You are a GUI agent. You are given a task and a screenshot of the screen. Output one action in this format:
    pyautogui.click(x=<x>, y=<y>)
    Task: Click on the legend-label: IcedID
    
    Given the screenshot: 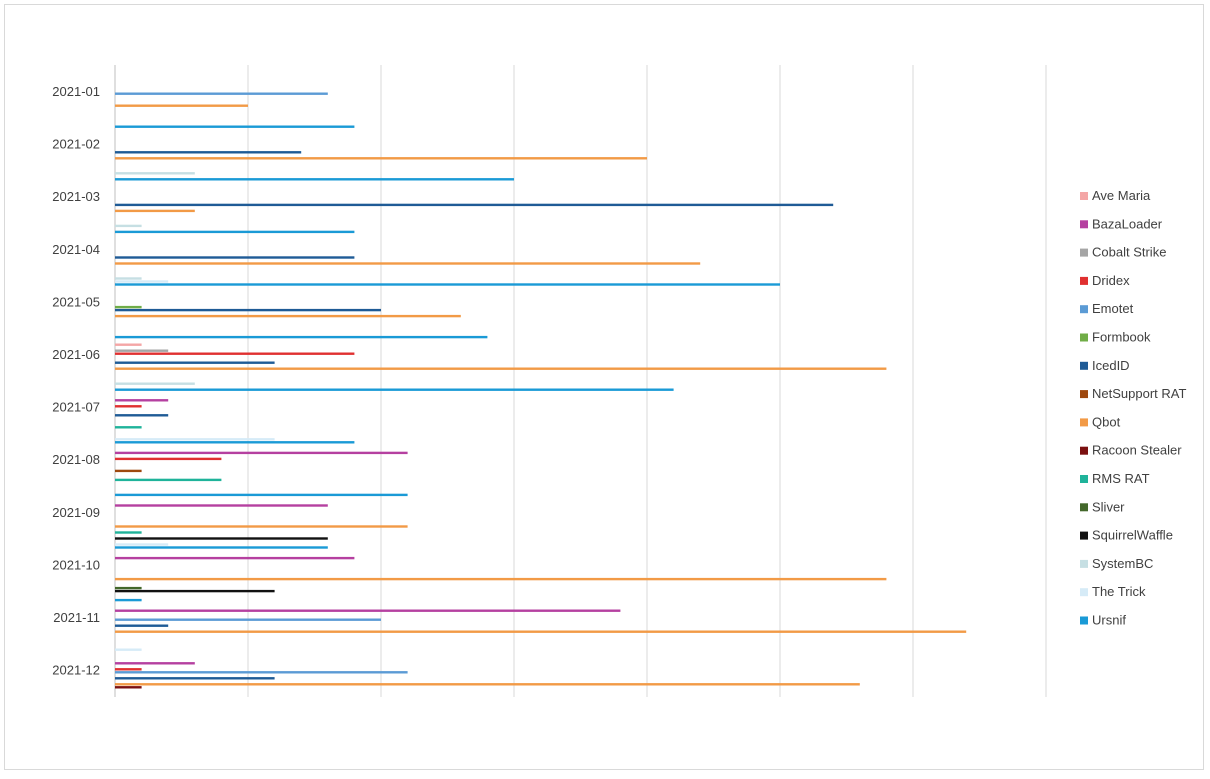 What is the action you would take?
    pyautogui.click(x=1111, y=365)
    